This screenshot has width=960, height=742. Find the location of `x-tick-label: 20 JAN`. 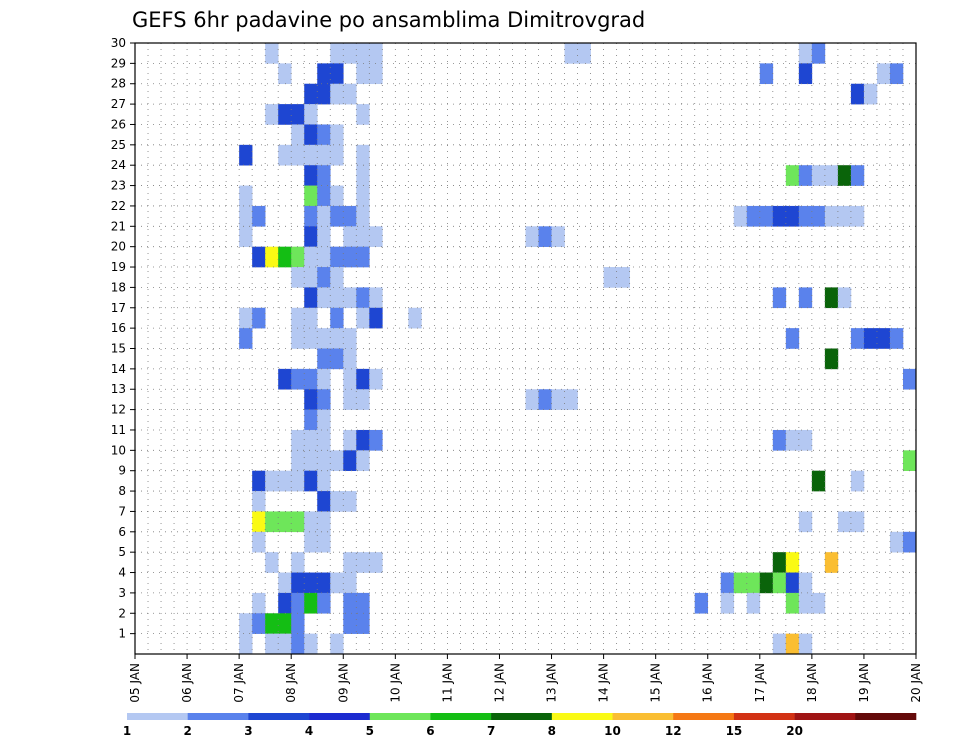

x-tick-label: 20 JAN is located at coordinates (916, 683).